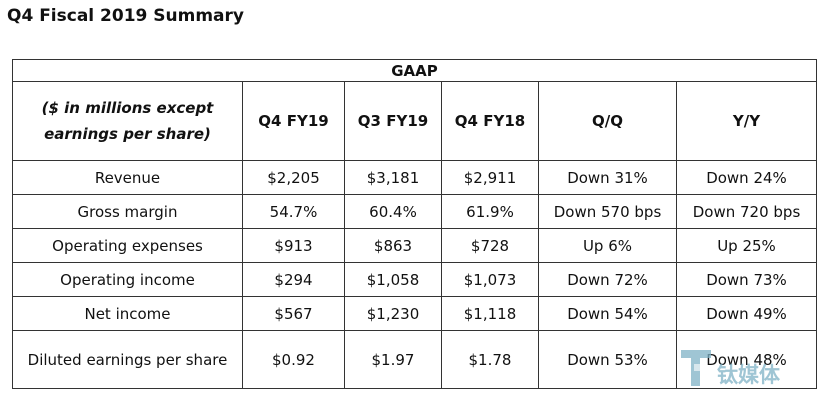 Image resolution: width=817 pixels, height=405 pixels. What do you see at coordinates (746, 177) in the screenshot?
I see `table-cell: Down 24%` at bounding box center [746, 177].